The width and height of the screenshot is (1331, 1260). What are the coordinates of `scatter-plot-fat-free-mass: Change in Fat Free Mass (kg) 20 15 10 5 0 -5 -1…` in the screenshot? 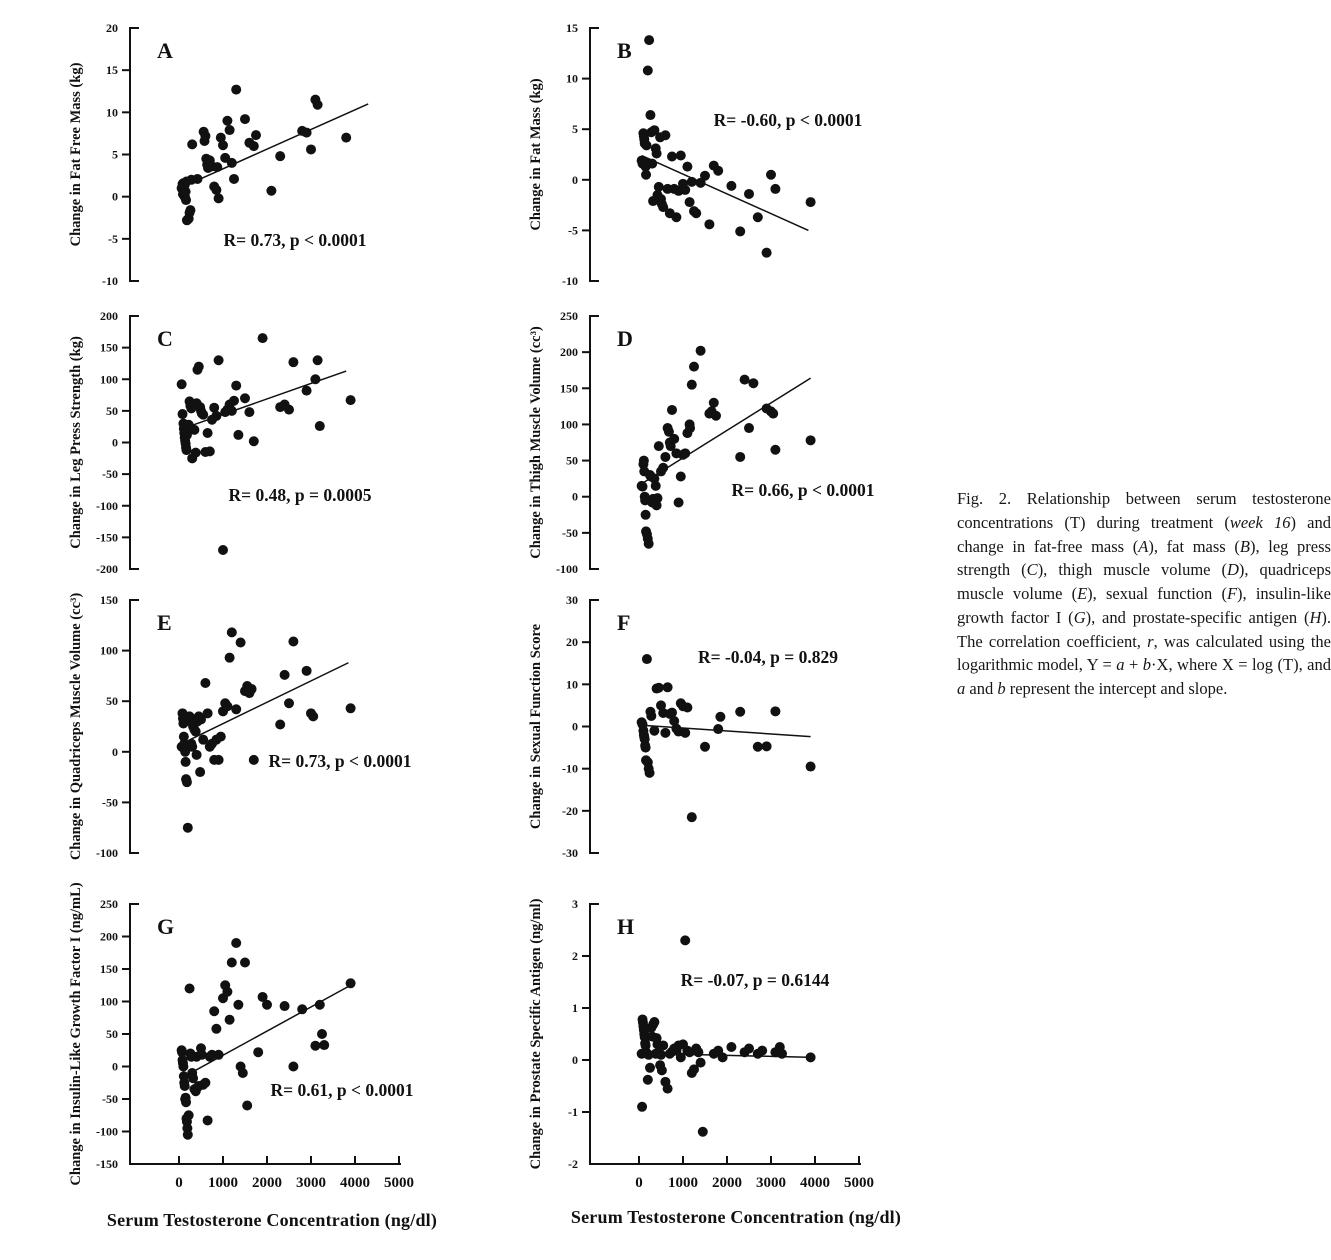 It's located at (218, 154).